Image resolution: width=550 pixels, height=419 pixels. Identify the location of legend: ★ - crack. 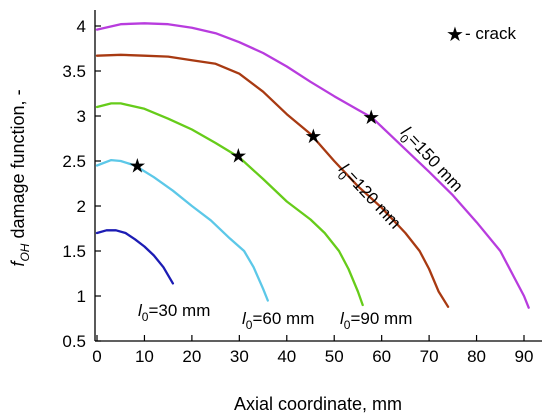
(481, 34).